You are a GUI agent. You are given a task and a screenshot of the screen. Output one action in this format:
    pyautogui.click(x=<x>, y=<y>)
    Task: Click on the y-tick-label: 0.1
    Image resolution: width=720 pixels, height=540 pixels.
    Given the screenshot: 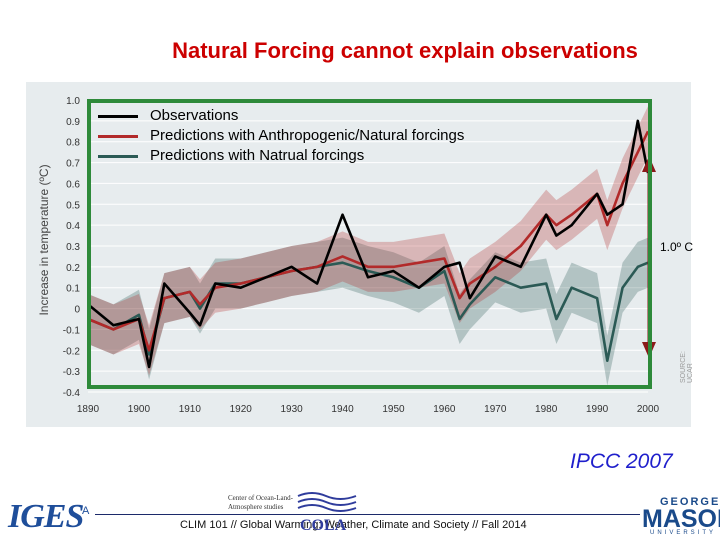 What is the action you would take?
    pyautogui.click(x=73, y=289)
    